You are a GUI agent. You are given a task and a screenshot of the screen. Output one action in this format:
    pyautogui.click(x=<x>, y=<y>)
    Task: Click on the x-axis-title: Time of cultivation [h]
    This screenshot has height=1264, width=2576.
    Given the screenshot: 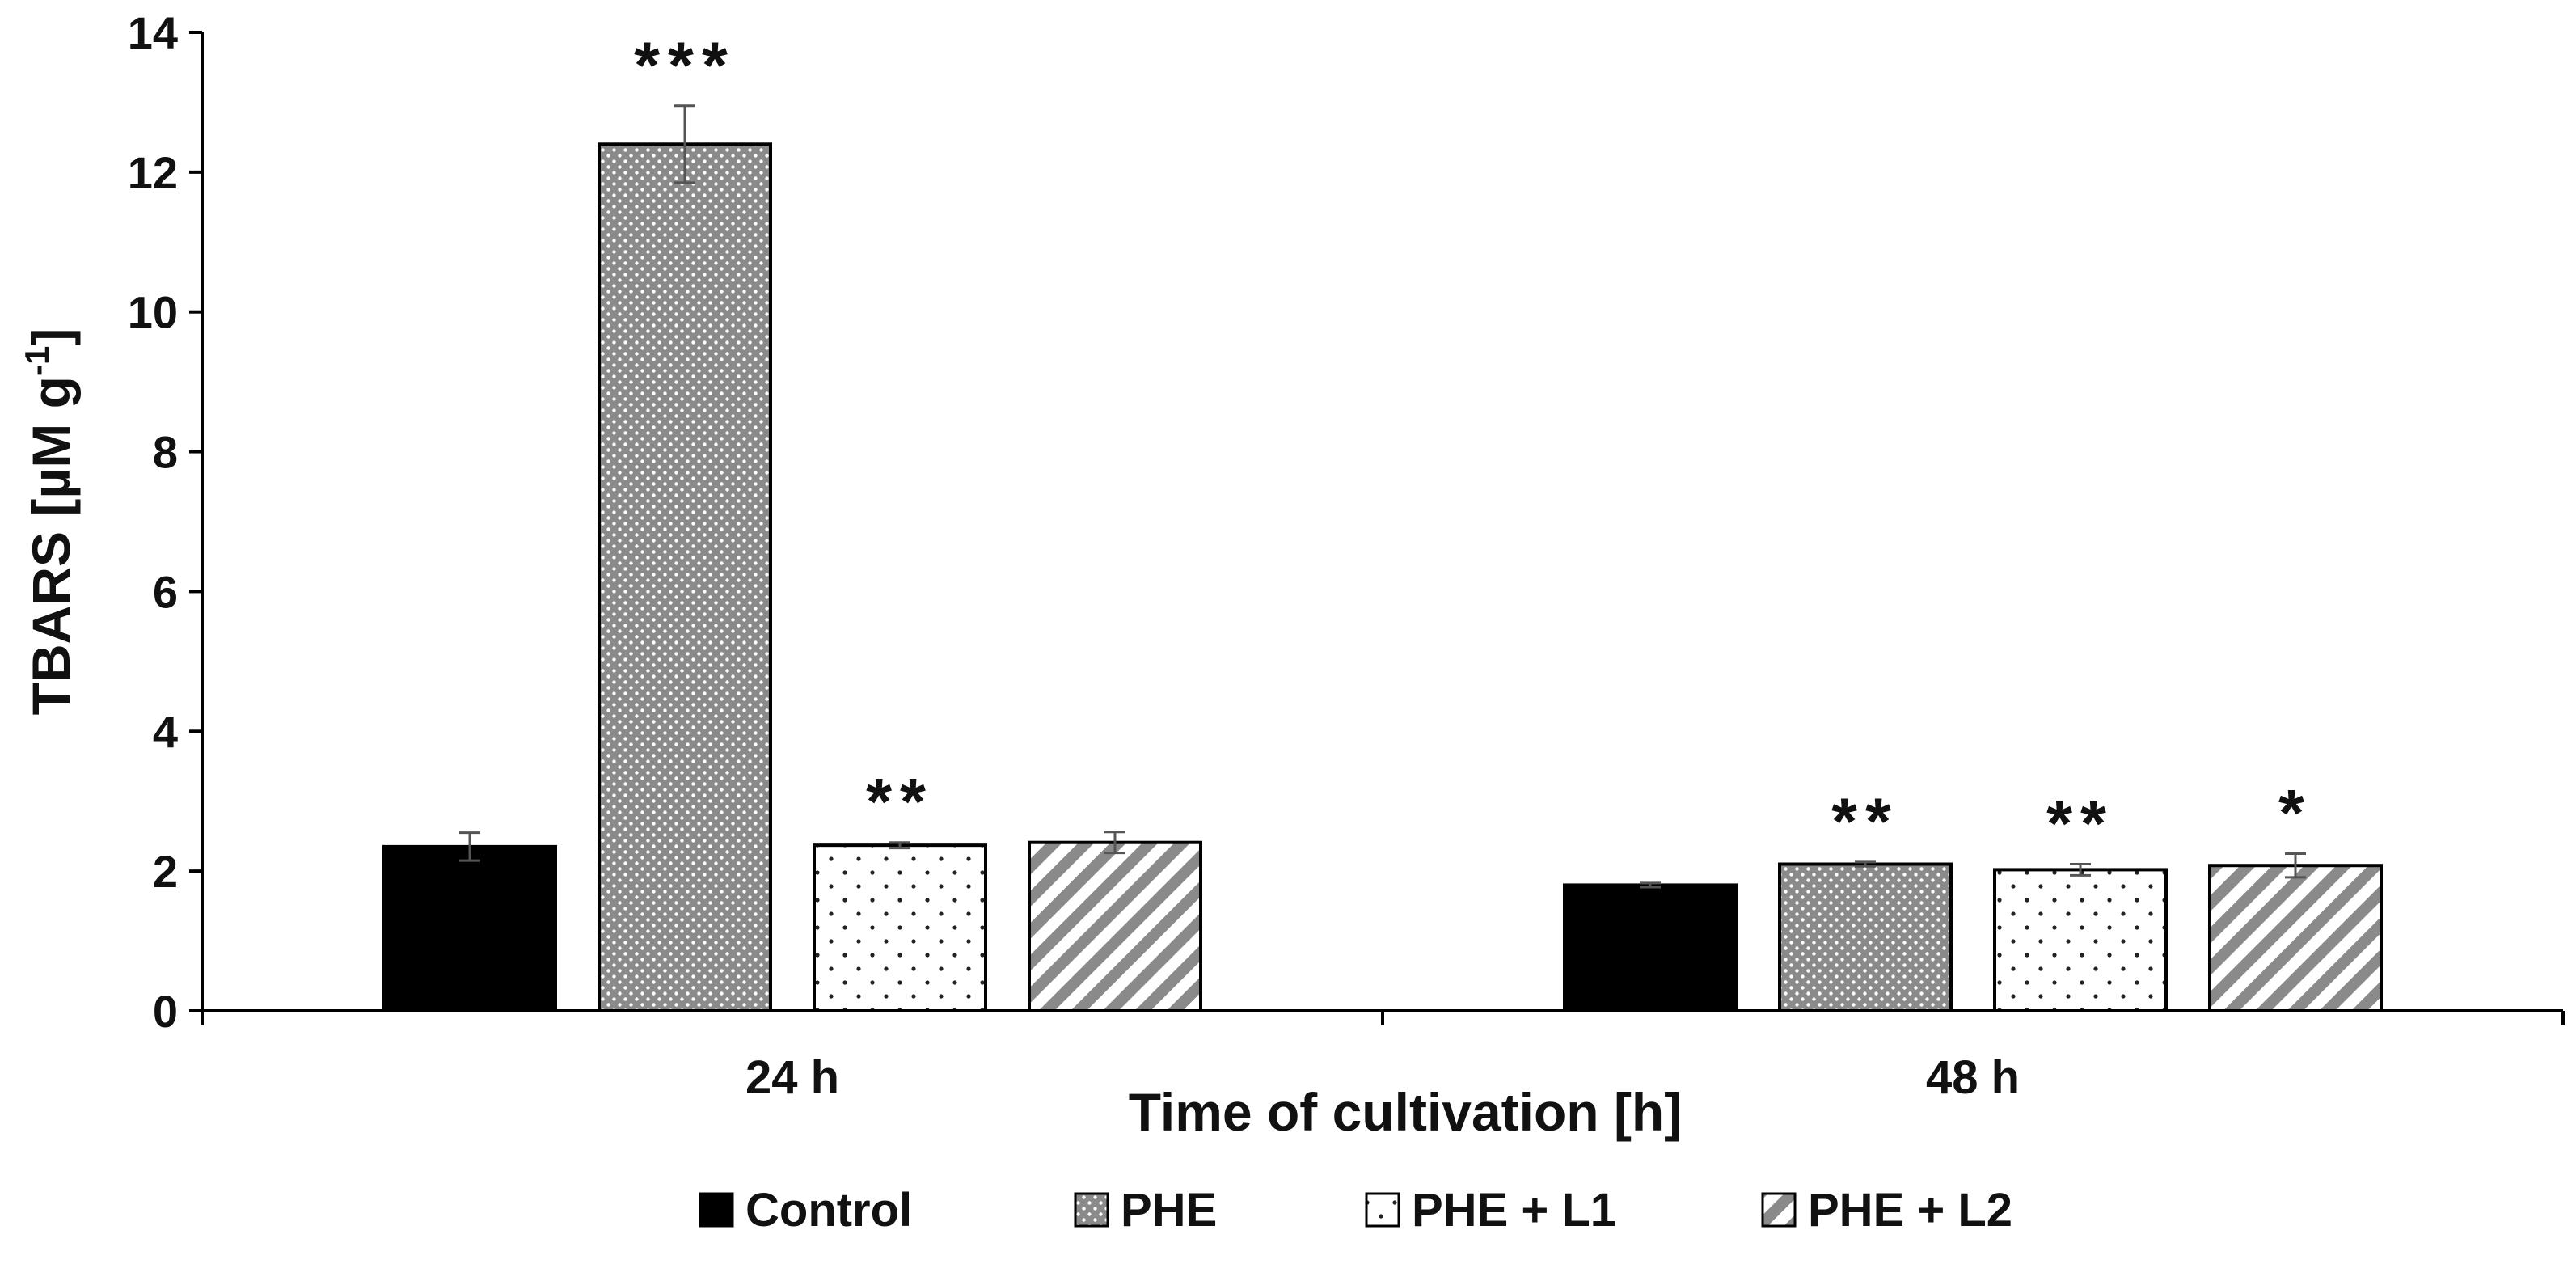 What is the action you would take?
    pyautogui.click(x=1405, y=1112)
    